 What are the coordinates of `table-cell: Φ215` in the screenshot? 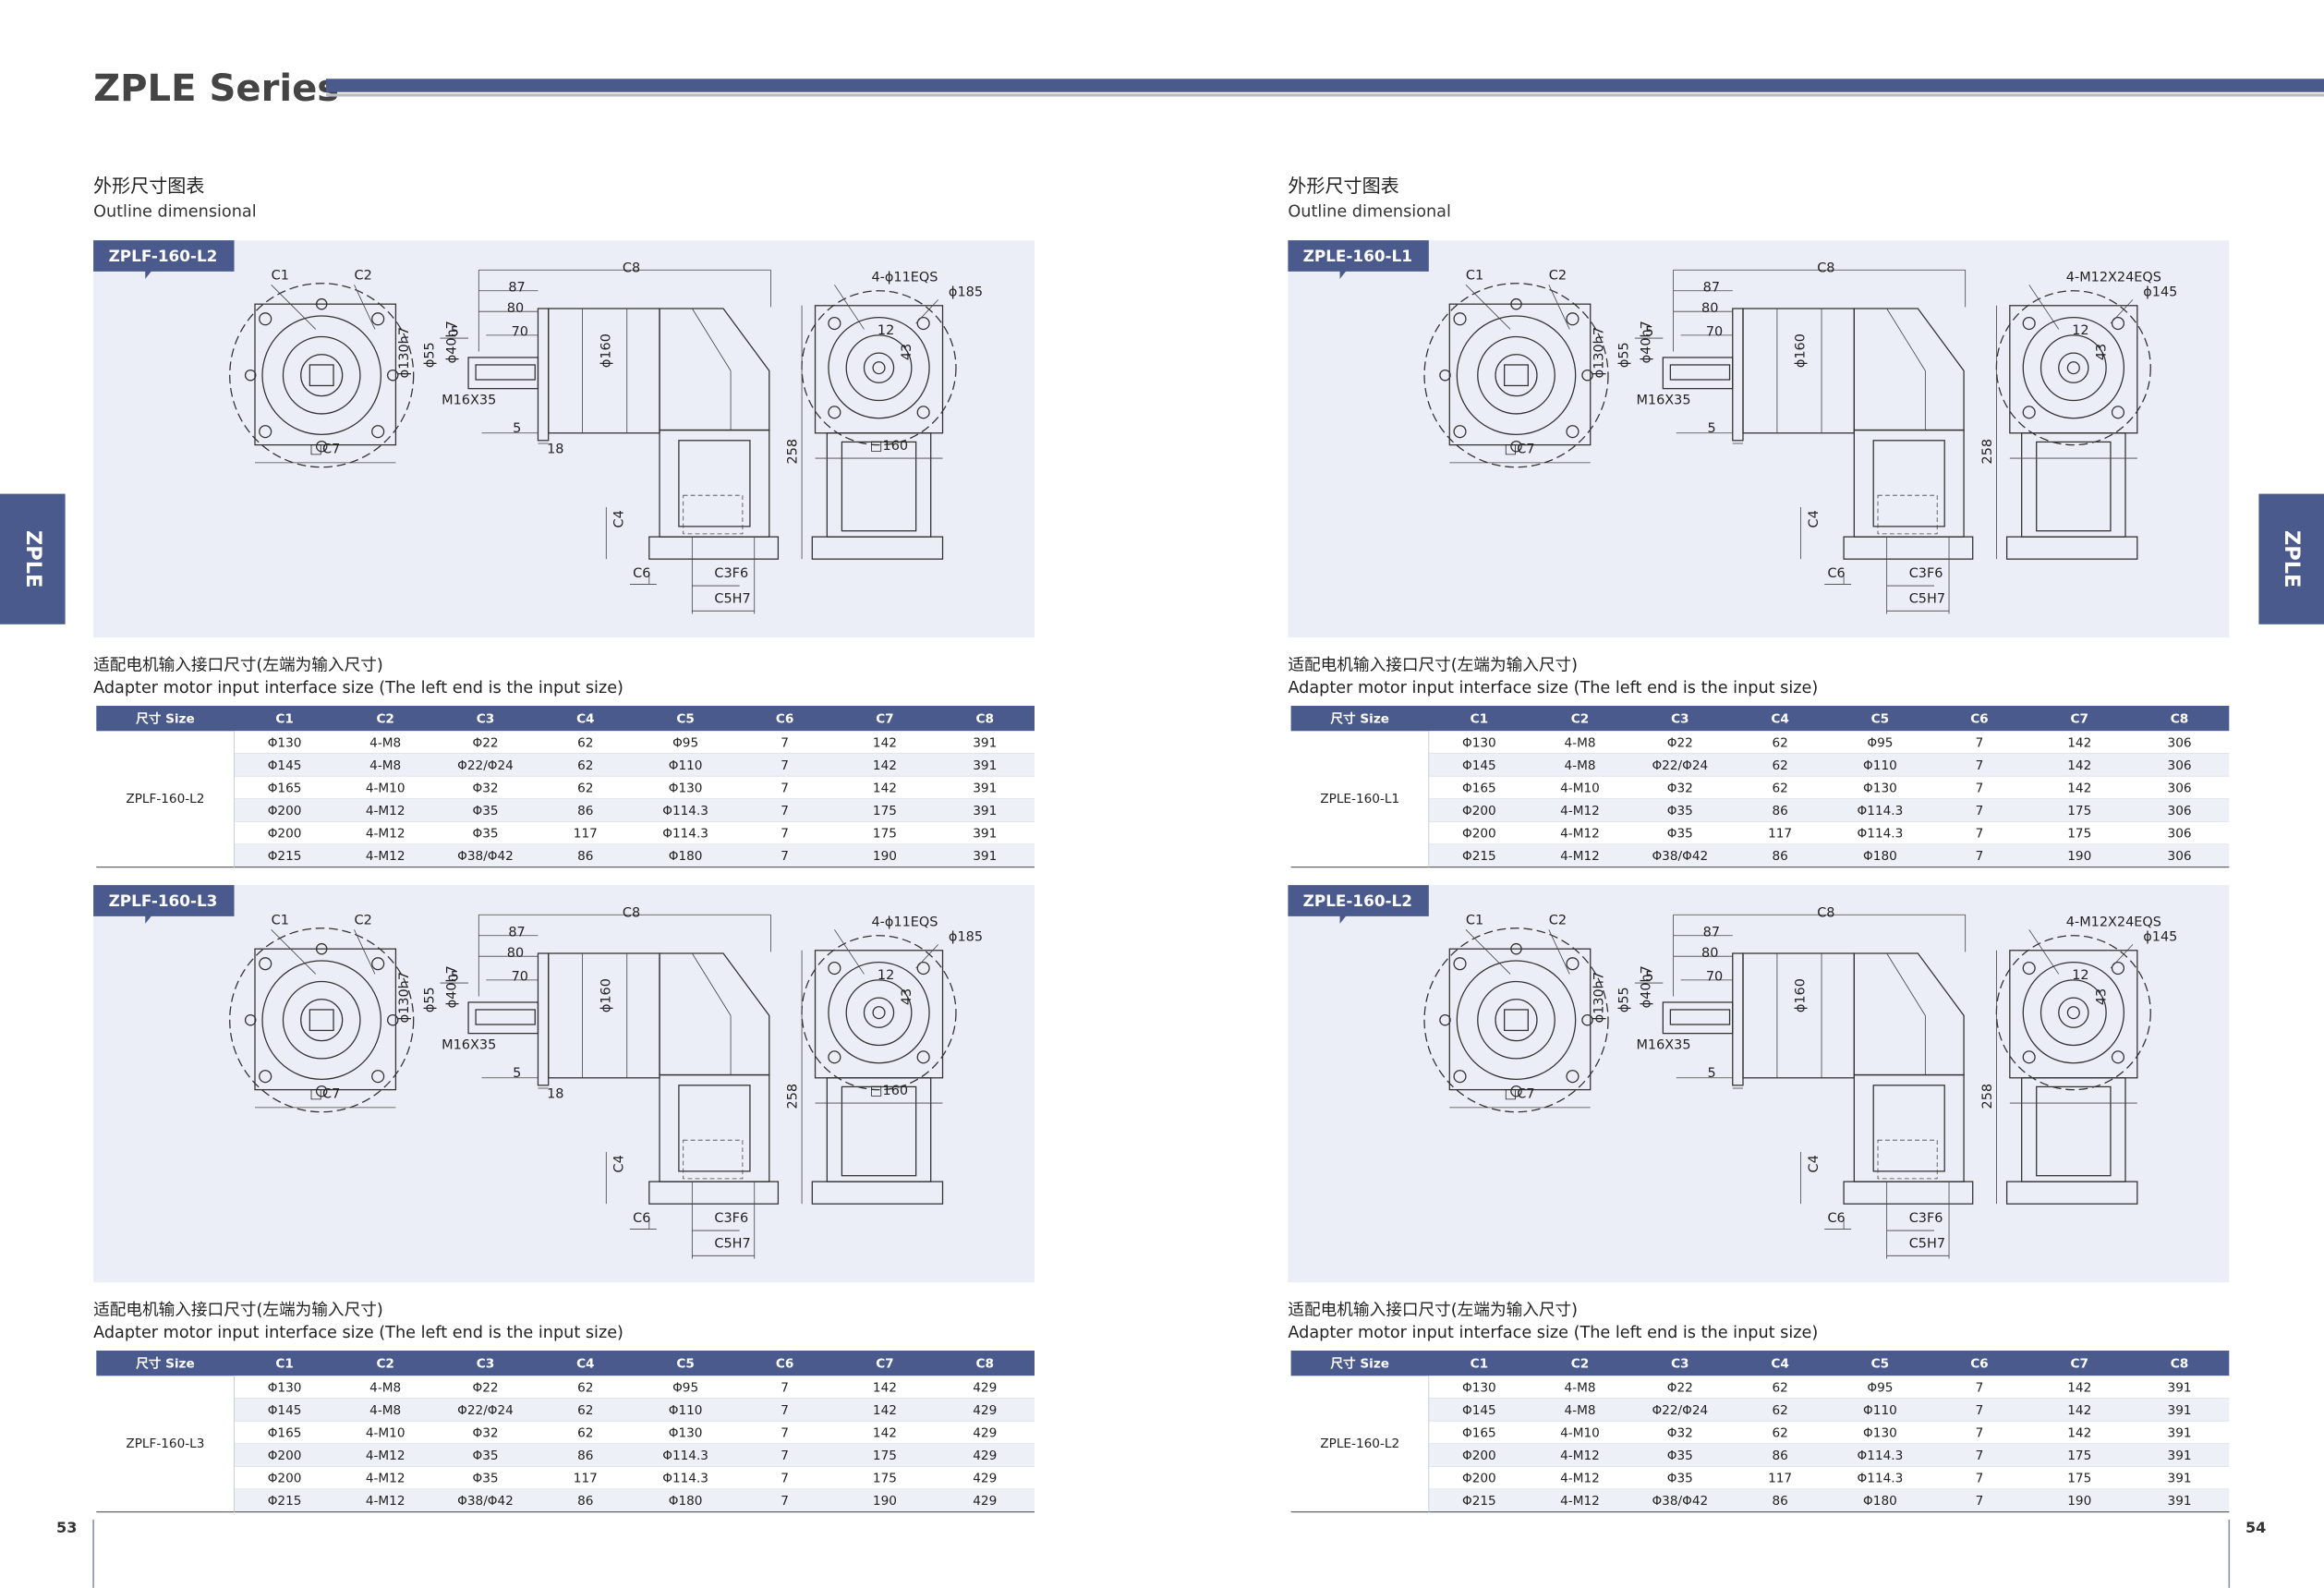 It's located at (1479, 1501).